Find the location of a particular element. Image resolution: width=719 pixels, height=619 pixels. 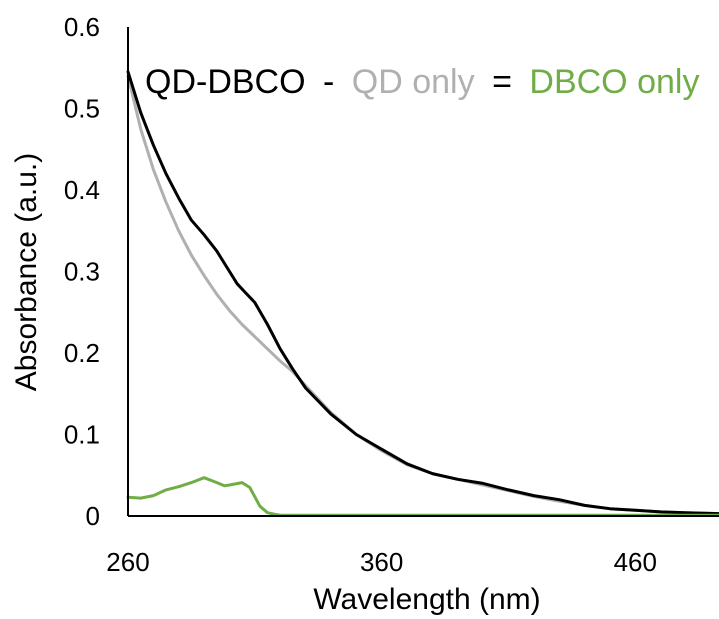

y-tick-labels: 0 0.1 0.2 0.3 0.4 0.5 0.6 is located at coordinates (82, 271).